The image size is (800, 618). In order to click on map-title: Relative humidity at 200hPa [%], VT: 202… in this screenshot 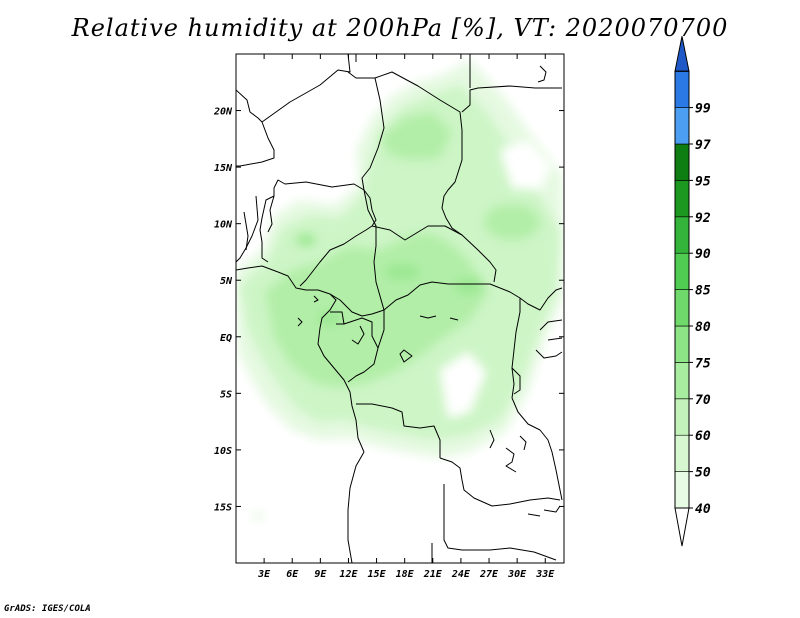, I will do `click(400, 28)`.